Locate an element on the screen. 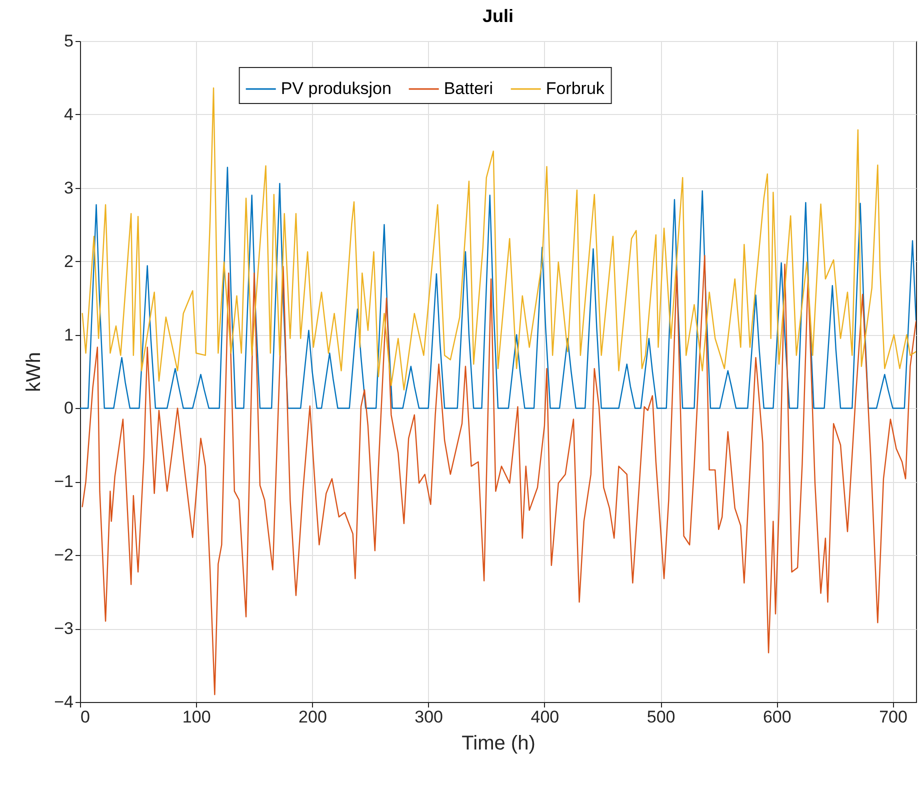  y-tick-label: 5 is located at coordinates (69, 41).